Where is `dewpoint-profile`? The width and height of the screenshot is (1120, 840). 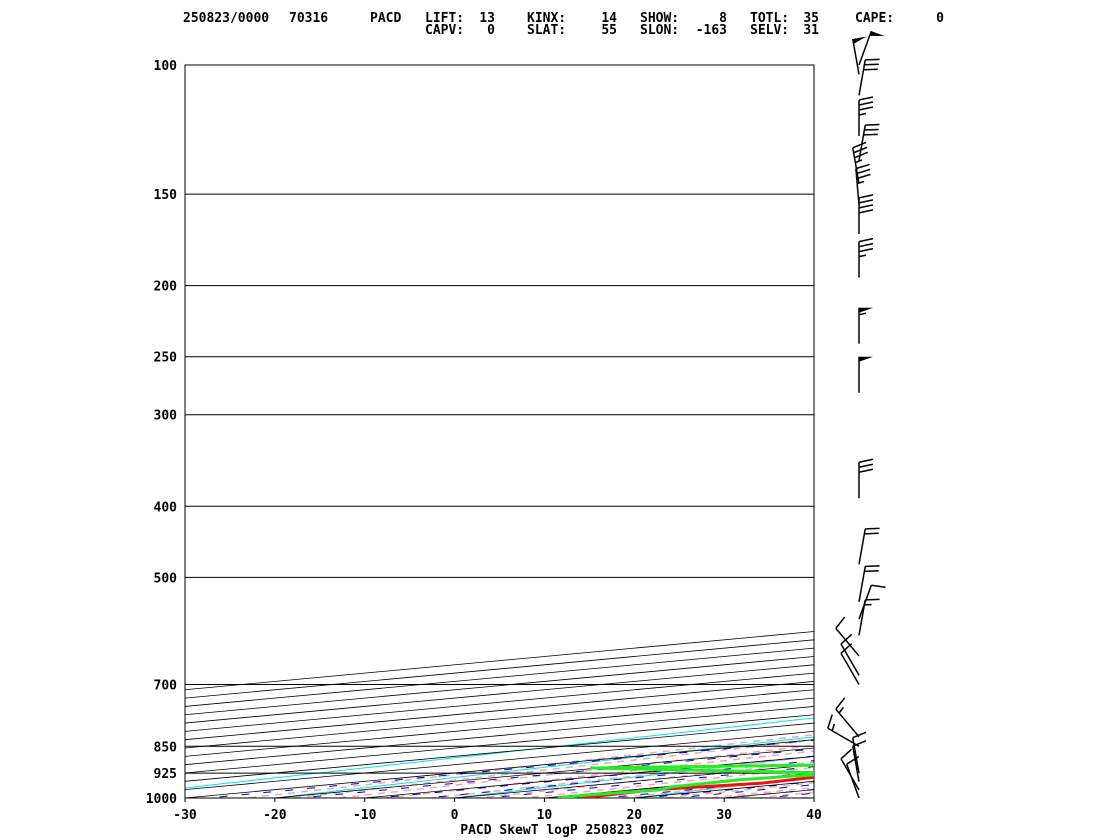
dewpoint-profile is located at coordinates (685, 780).